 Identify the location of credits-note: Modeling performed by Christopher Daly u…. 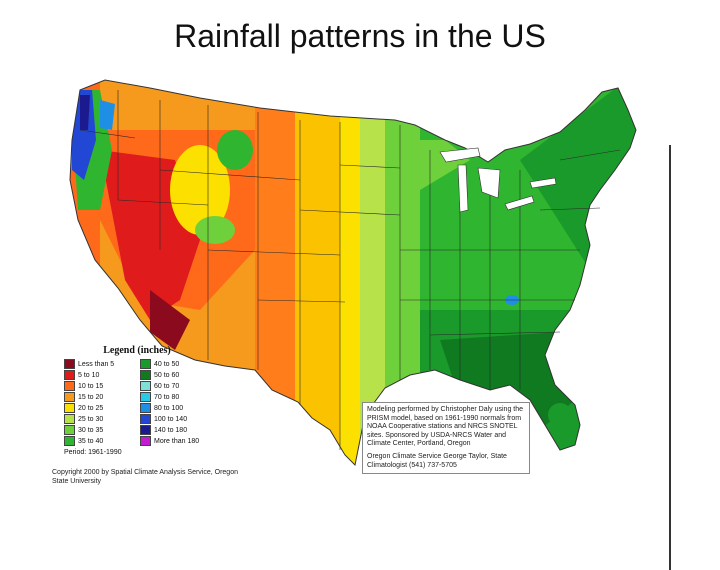
(446, 438).